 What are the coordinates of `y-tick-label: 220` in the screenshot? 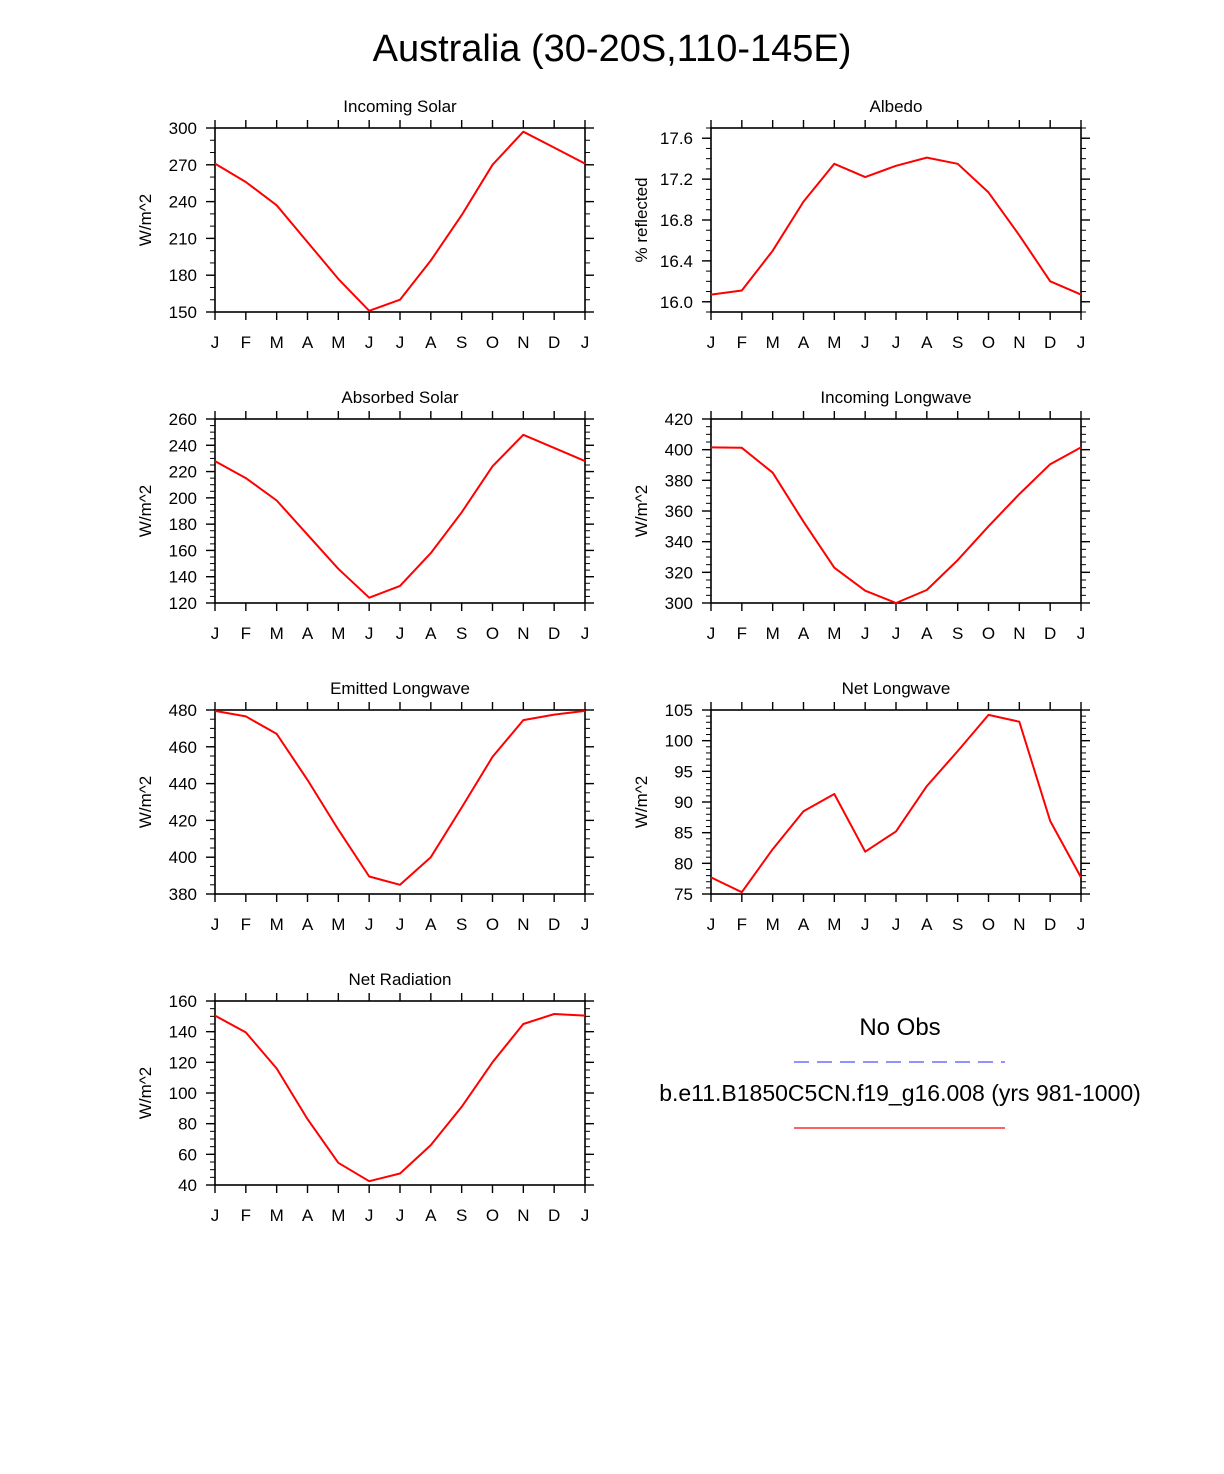 It's located at (183, 472).